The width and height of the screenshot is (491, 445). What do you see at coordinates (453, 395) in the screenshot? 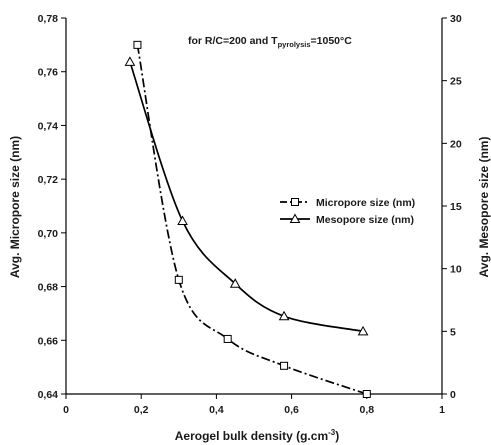
I see `y-right-tick-label: 0` at bounding box center [453, 395].